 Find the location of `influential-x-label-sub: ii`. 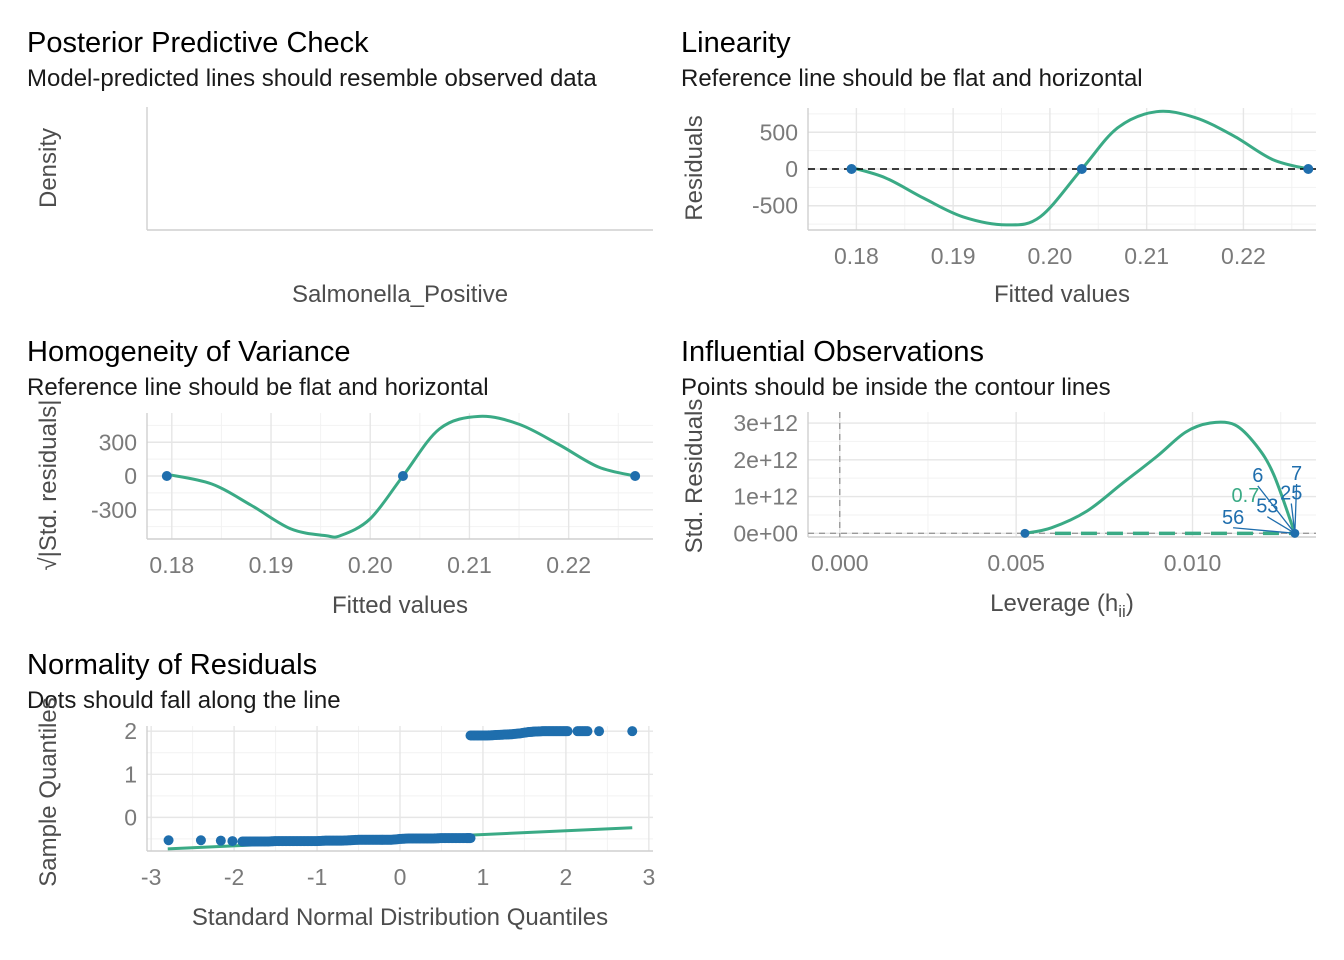

influential-x-label-sub: ii is located at coordinates (1122, 611).